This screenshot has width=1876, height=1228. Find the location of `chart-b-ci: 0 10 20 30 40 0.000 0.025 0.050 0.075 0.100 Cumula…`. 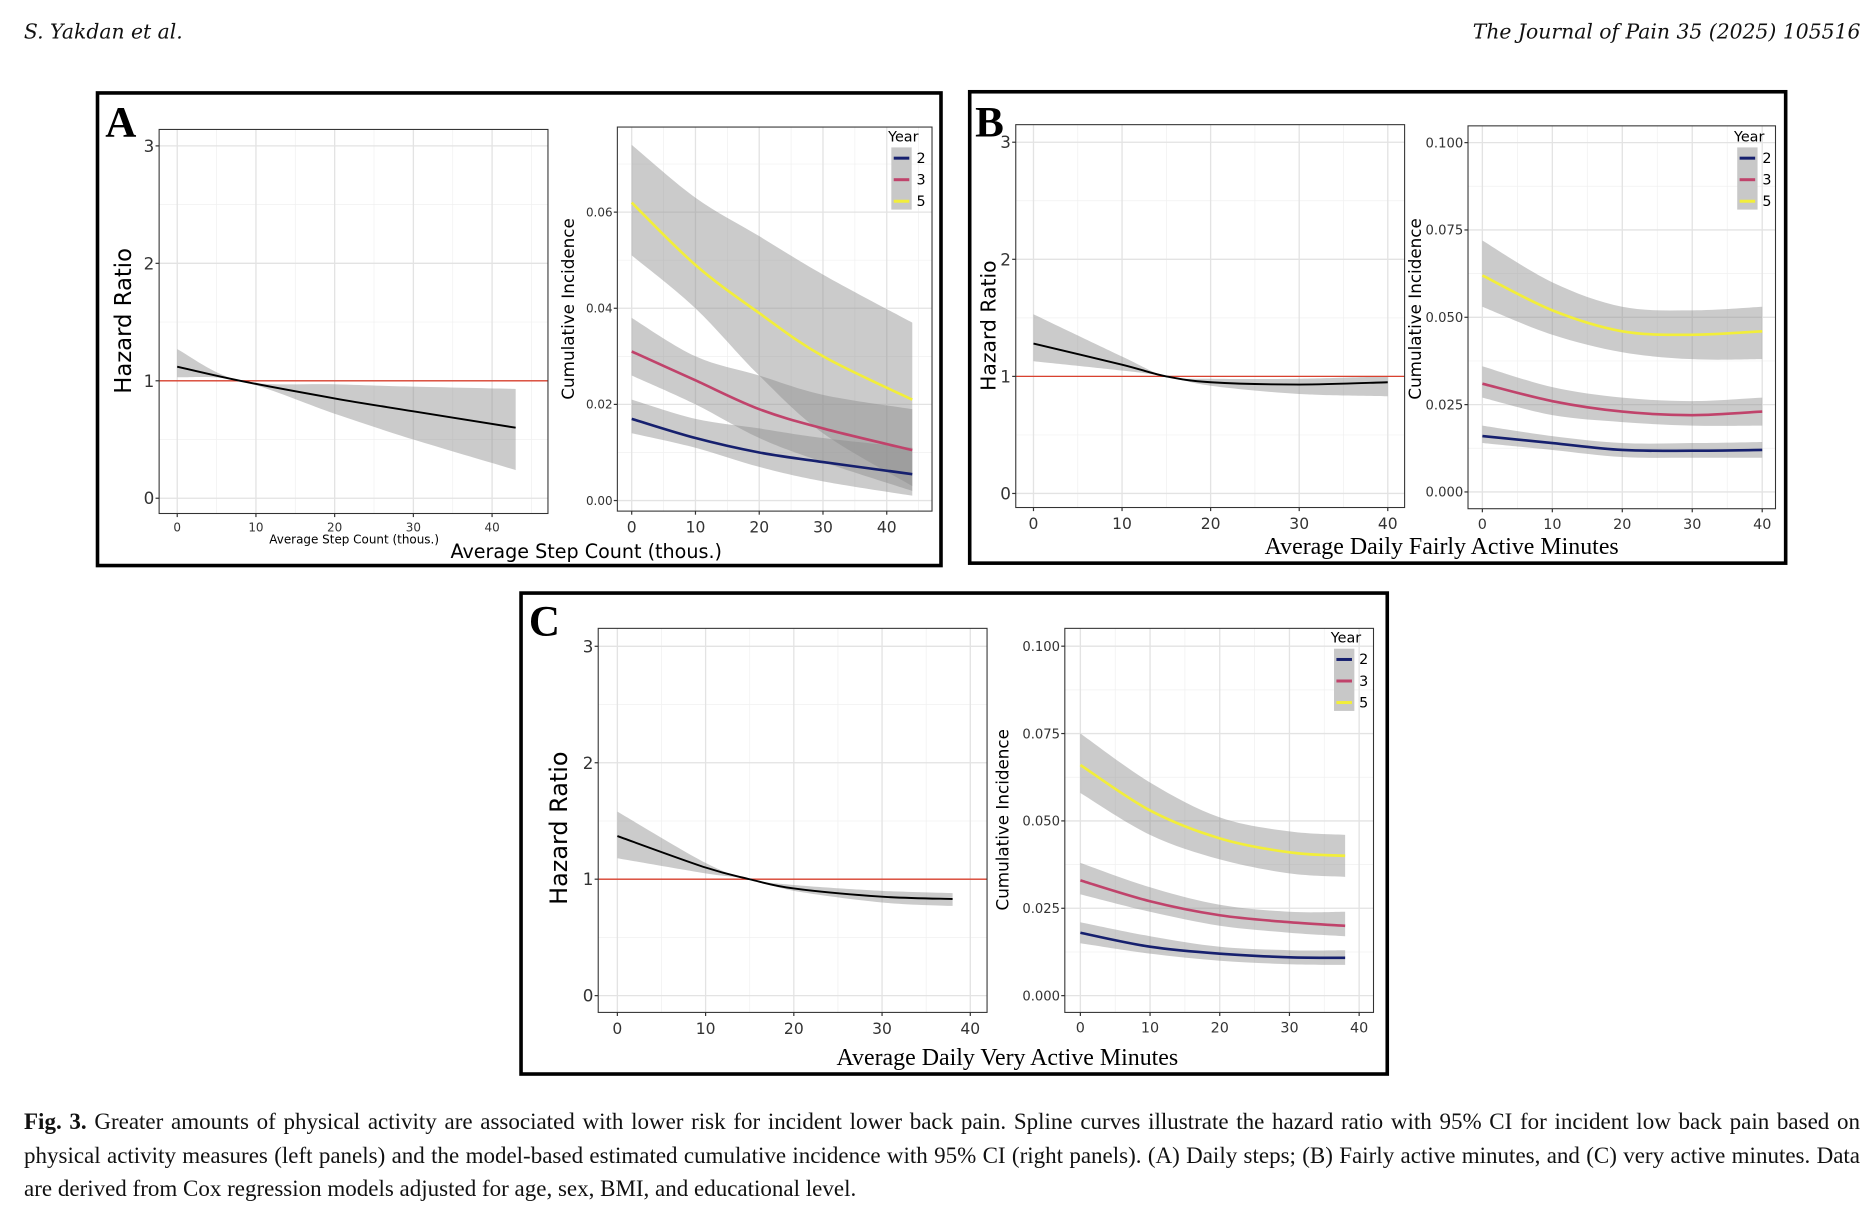

chart-b-ci: 0 10 20 30 40 0.000 0.025 0.050 0.075 0.100 Cumula… is located at coordinates (1591, 329).